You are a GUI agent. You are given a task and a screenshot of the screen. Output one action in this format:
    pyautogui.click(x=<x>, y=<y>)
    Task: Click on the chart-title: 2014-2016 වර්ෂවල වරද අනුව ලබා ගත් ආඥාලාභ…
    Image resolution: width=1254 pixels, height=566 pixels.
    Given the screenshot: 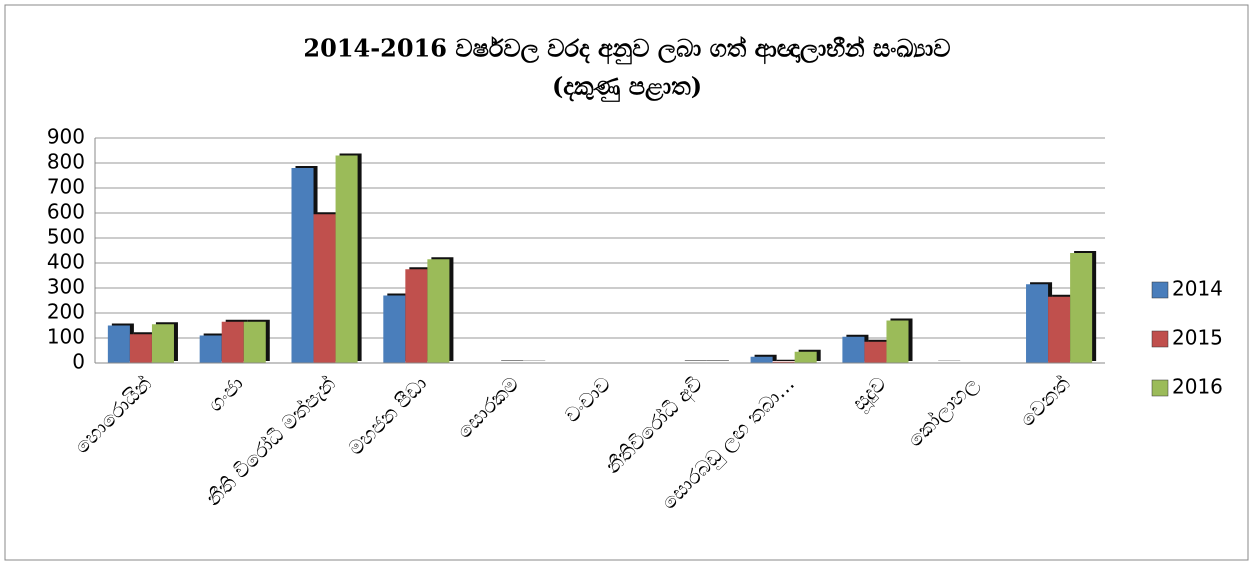 What is the action you would take?
    pyautogui.click(x=626, y=49)
    